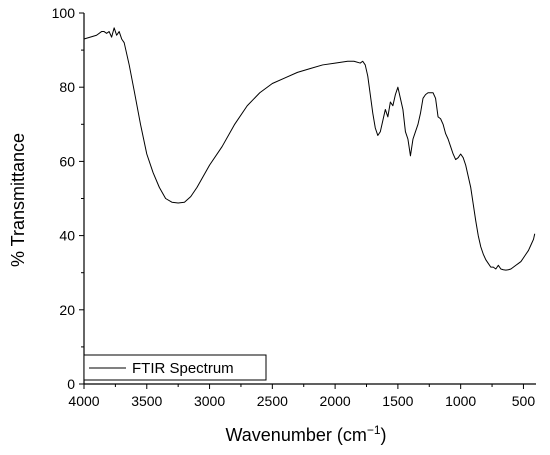 The image size is (550, 455). What do you see at coordinates (67, 236) in the screenshot?
I see `y-tick-label: 40` at bounding box center [67, 236].